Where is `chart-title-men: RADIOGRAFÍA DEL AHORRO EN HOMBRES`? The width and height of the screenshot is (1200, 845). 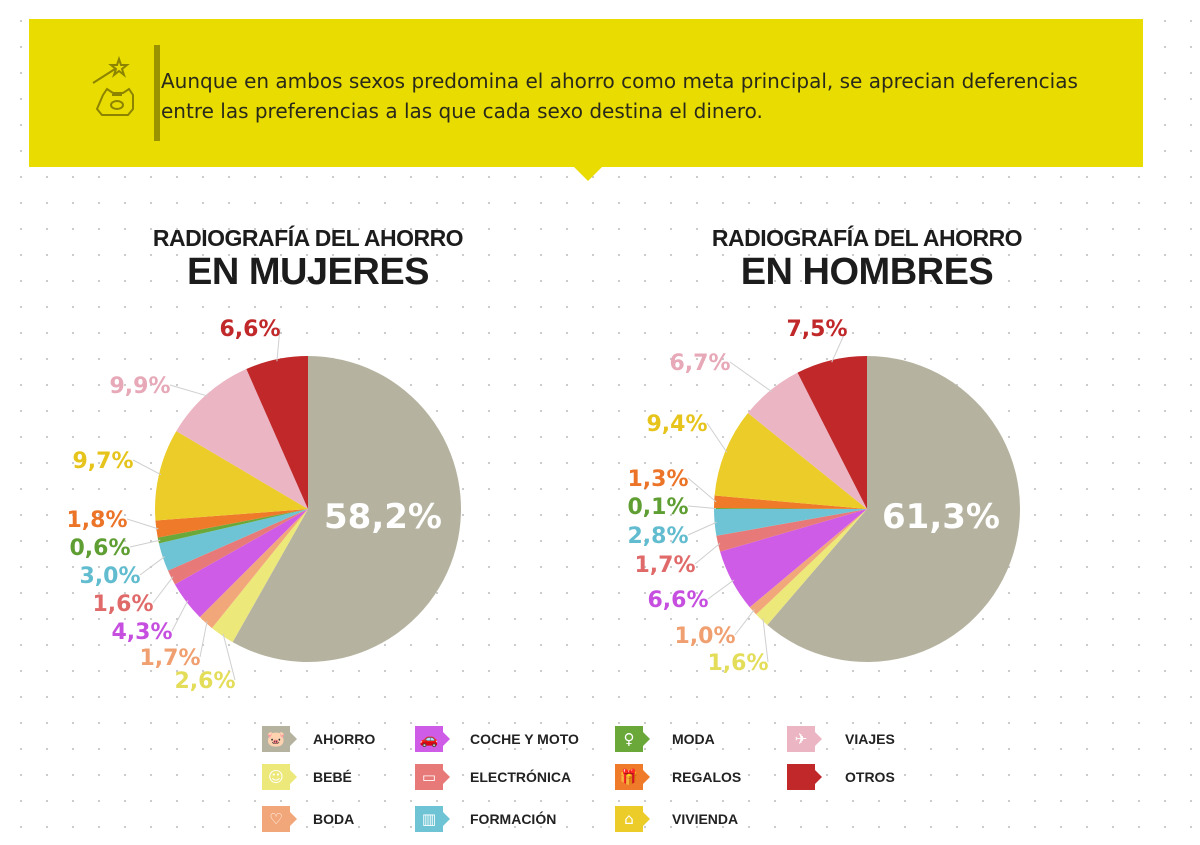
chart-title-men: RADIOGRAFÍA DEL AHORRO EN HOMBRES is located at coordinates (867, 258).